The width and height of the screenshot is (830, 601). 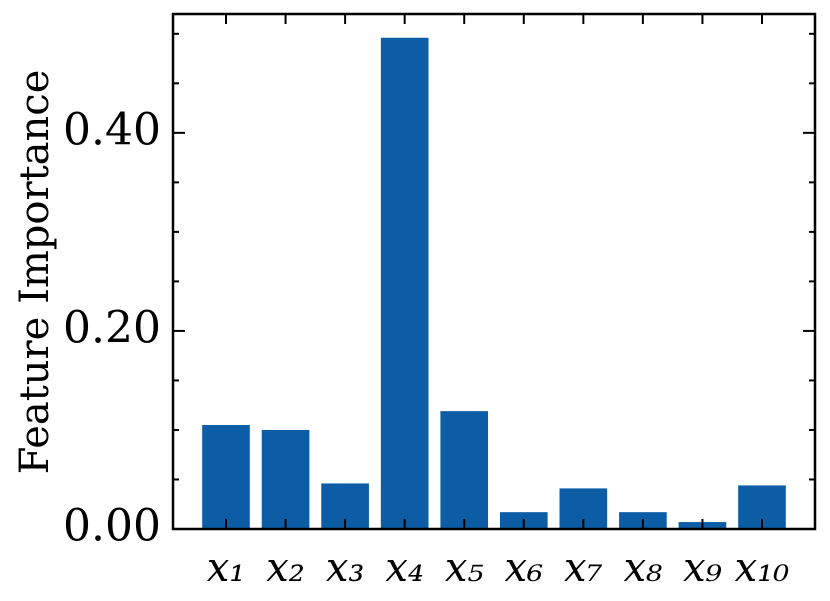 I want to click on x-tick-label: x₂, so click(x=285, y=568).